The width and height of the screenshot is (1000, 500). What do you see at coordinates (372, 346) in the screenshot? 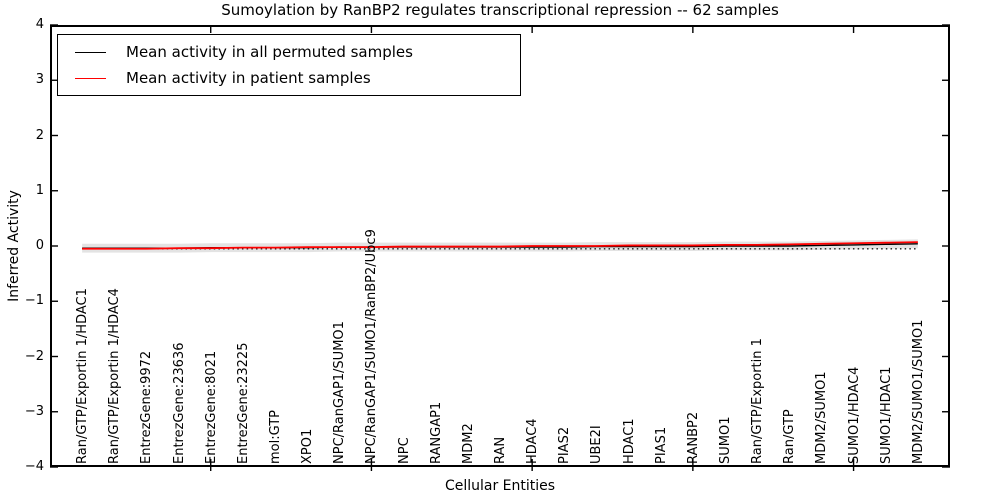
I see `x-category-label: NPC/RanGAP1/SUMO1/RanBP2/Ubc9` at bounding box center [372, 346].